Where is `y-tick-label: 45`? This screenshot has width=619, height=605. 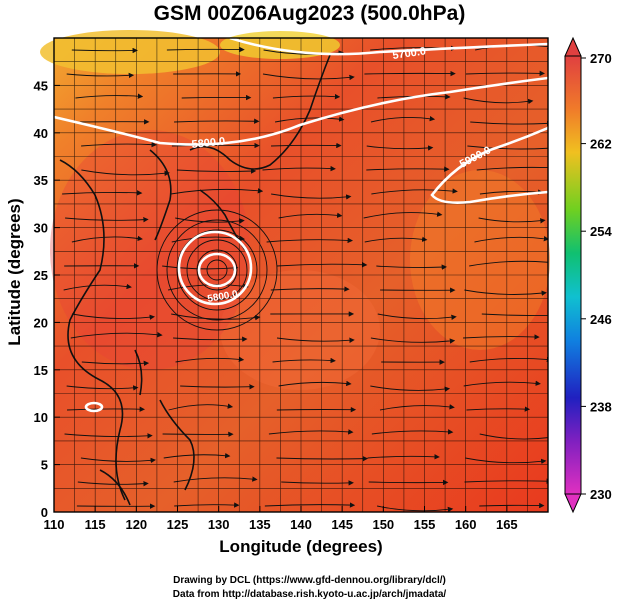
y-tick-label: 45 is located at coordinates (41, 85).